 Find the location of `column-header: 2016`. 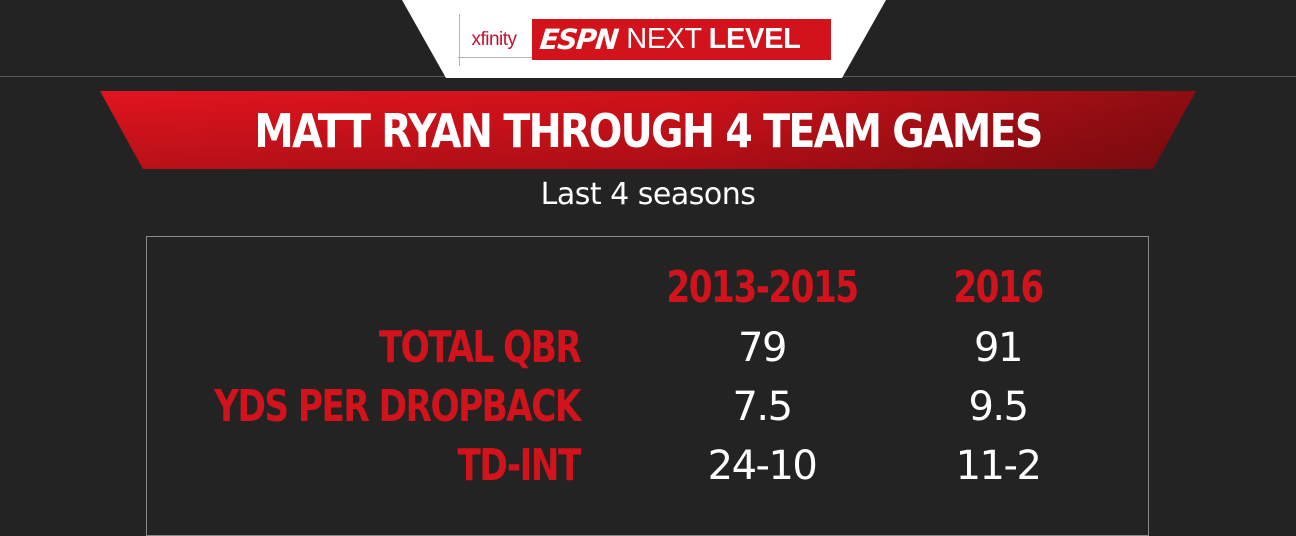

column-header: 2016 is located at coordinates (998, 287).